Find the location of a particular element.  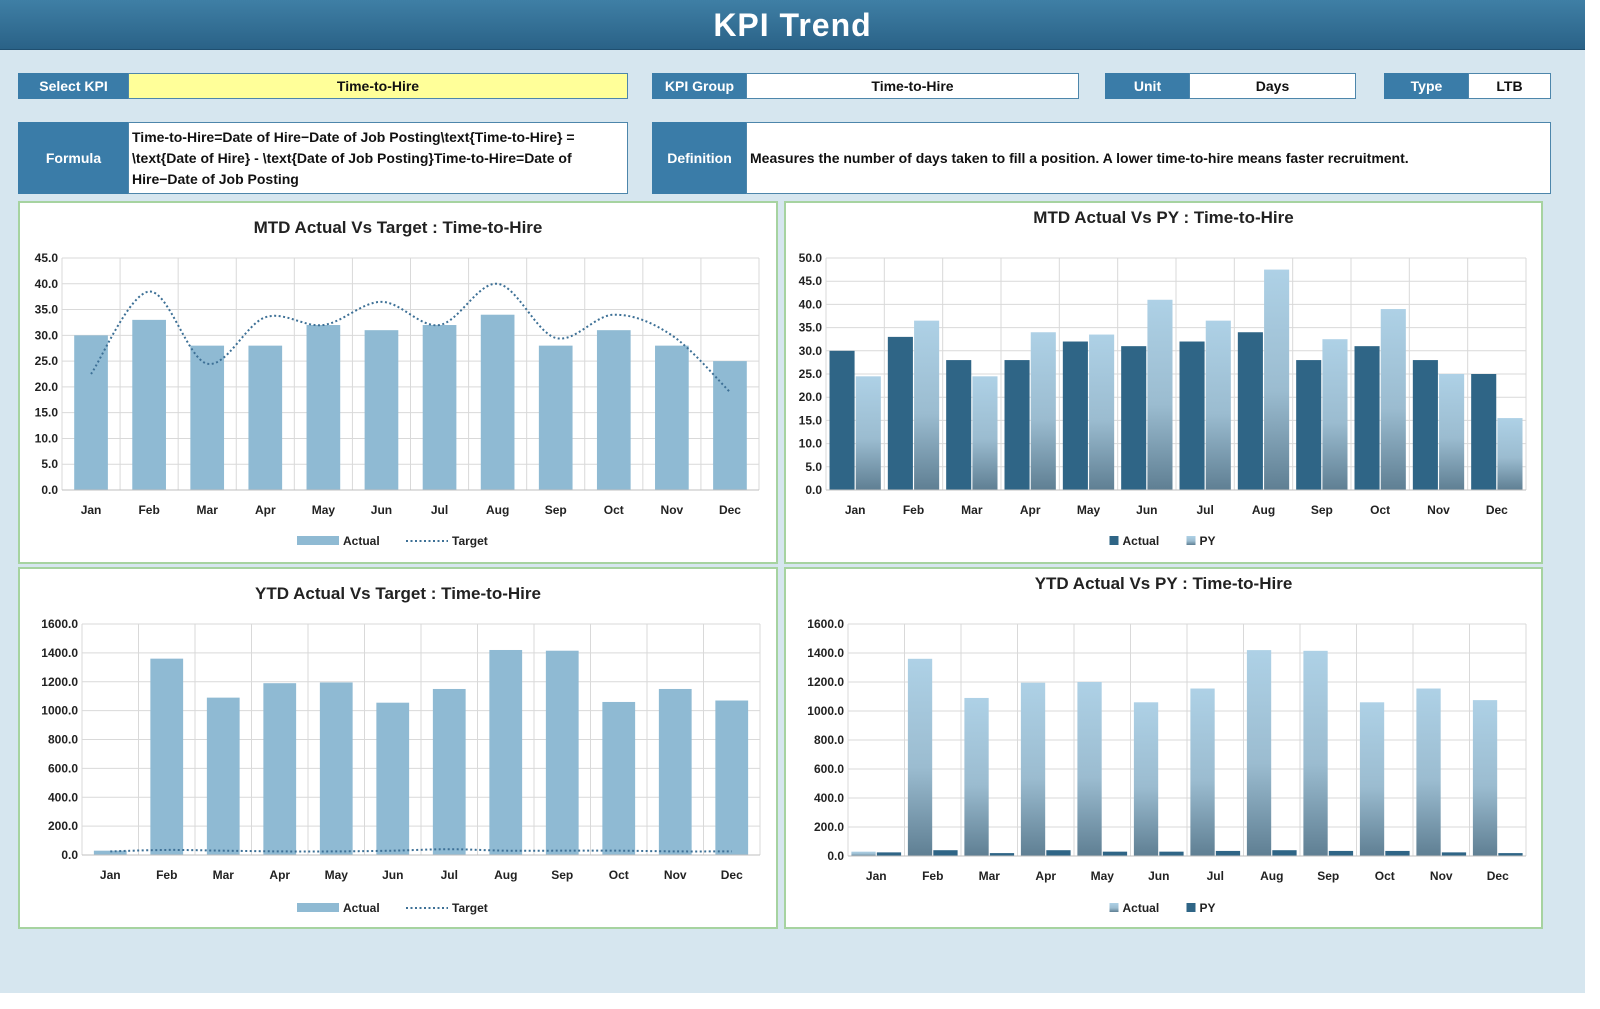

x-tick-label: Jan is located at coordinates (876, 876).